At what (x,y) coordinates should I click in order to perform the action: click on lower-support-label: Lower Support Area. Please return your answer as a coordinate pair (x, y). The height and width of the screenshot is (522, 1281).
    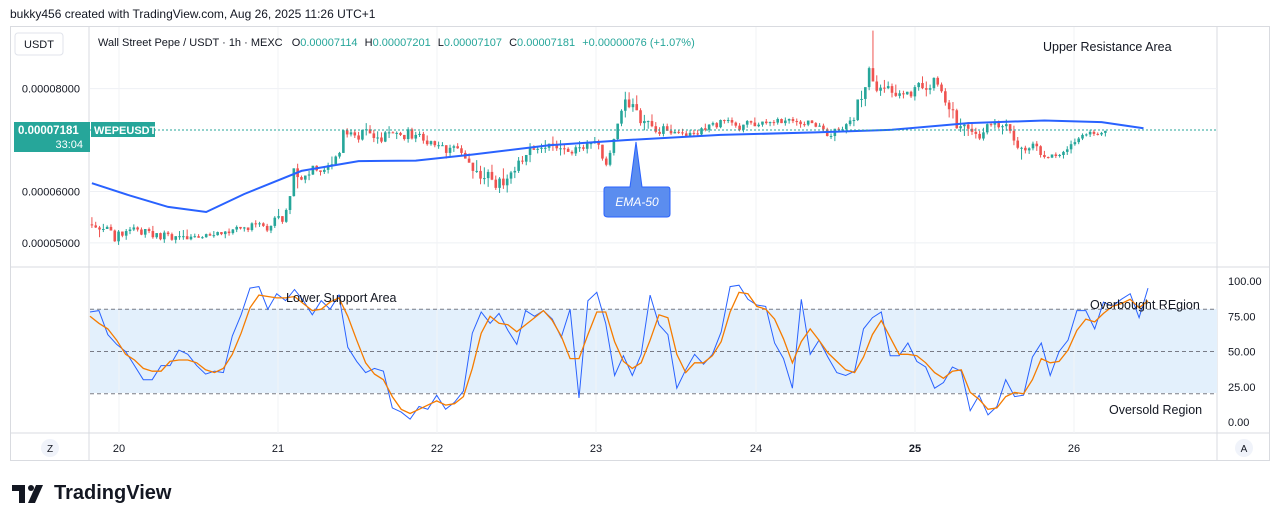
    Looking at the image, I should click on (341, 298).